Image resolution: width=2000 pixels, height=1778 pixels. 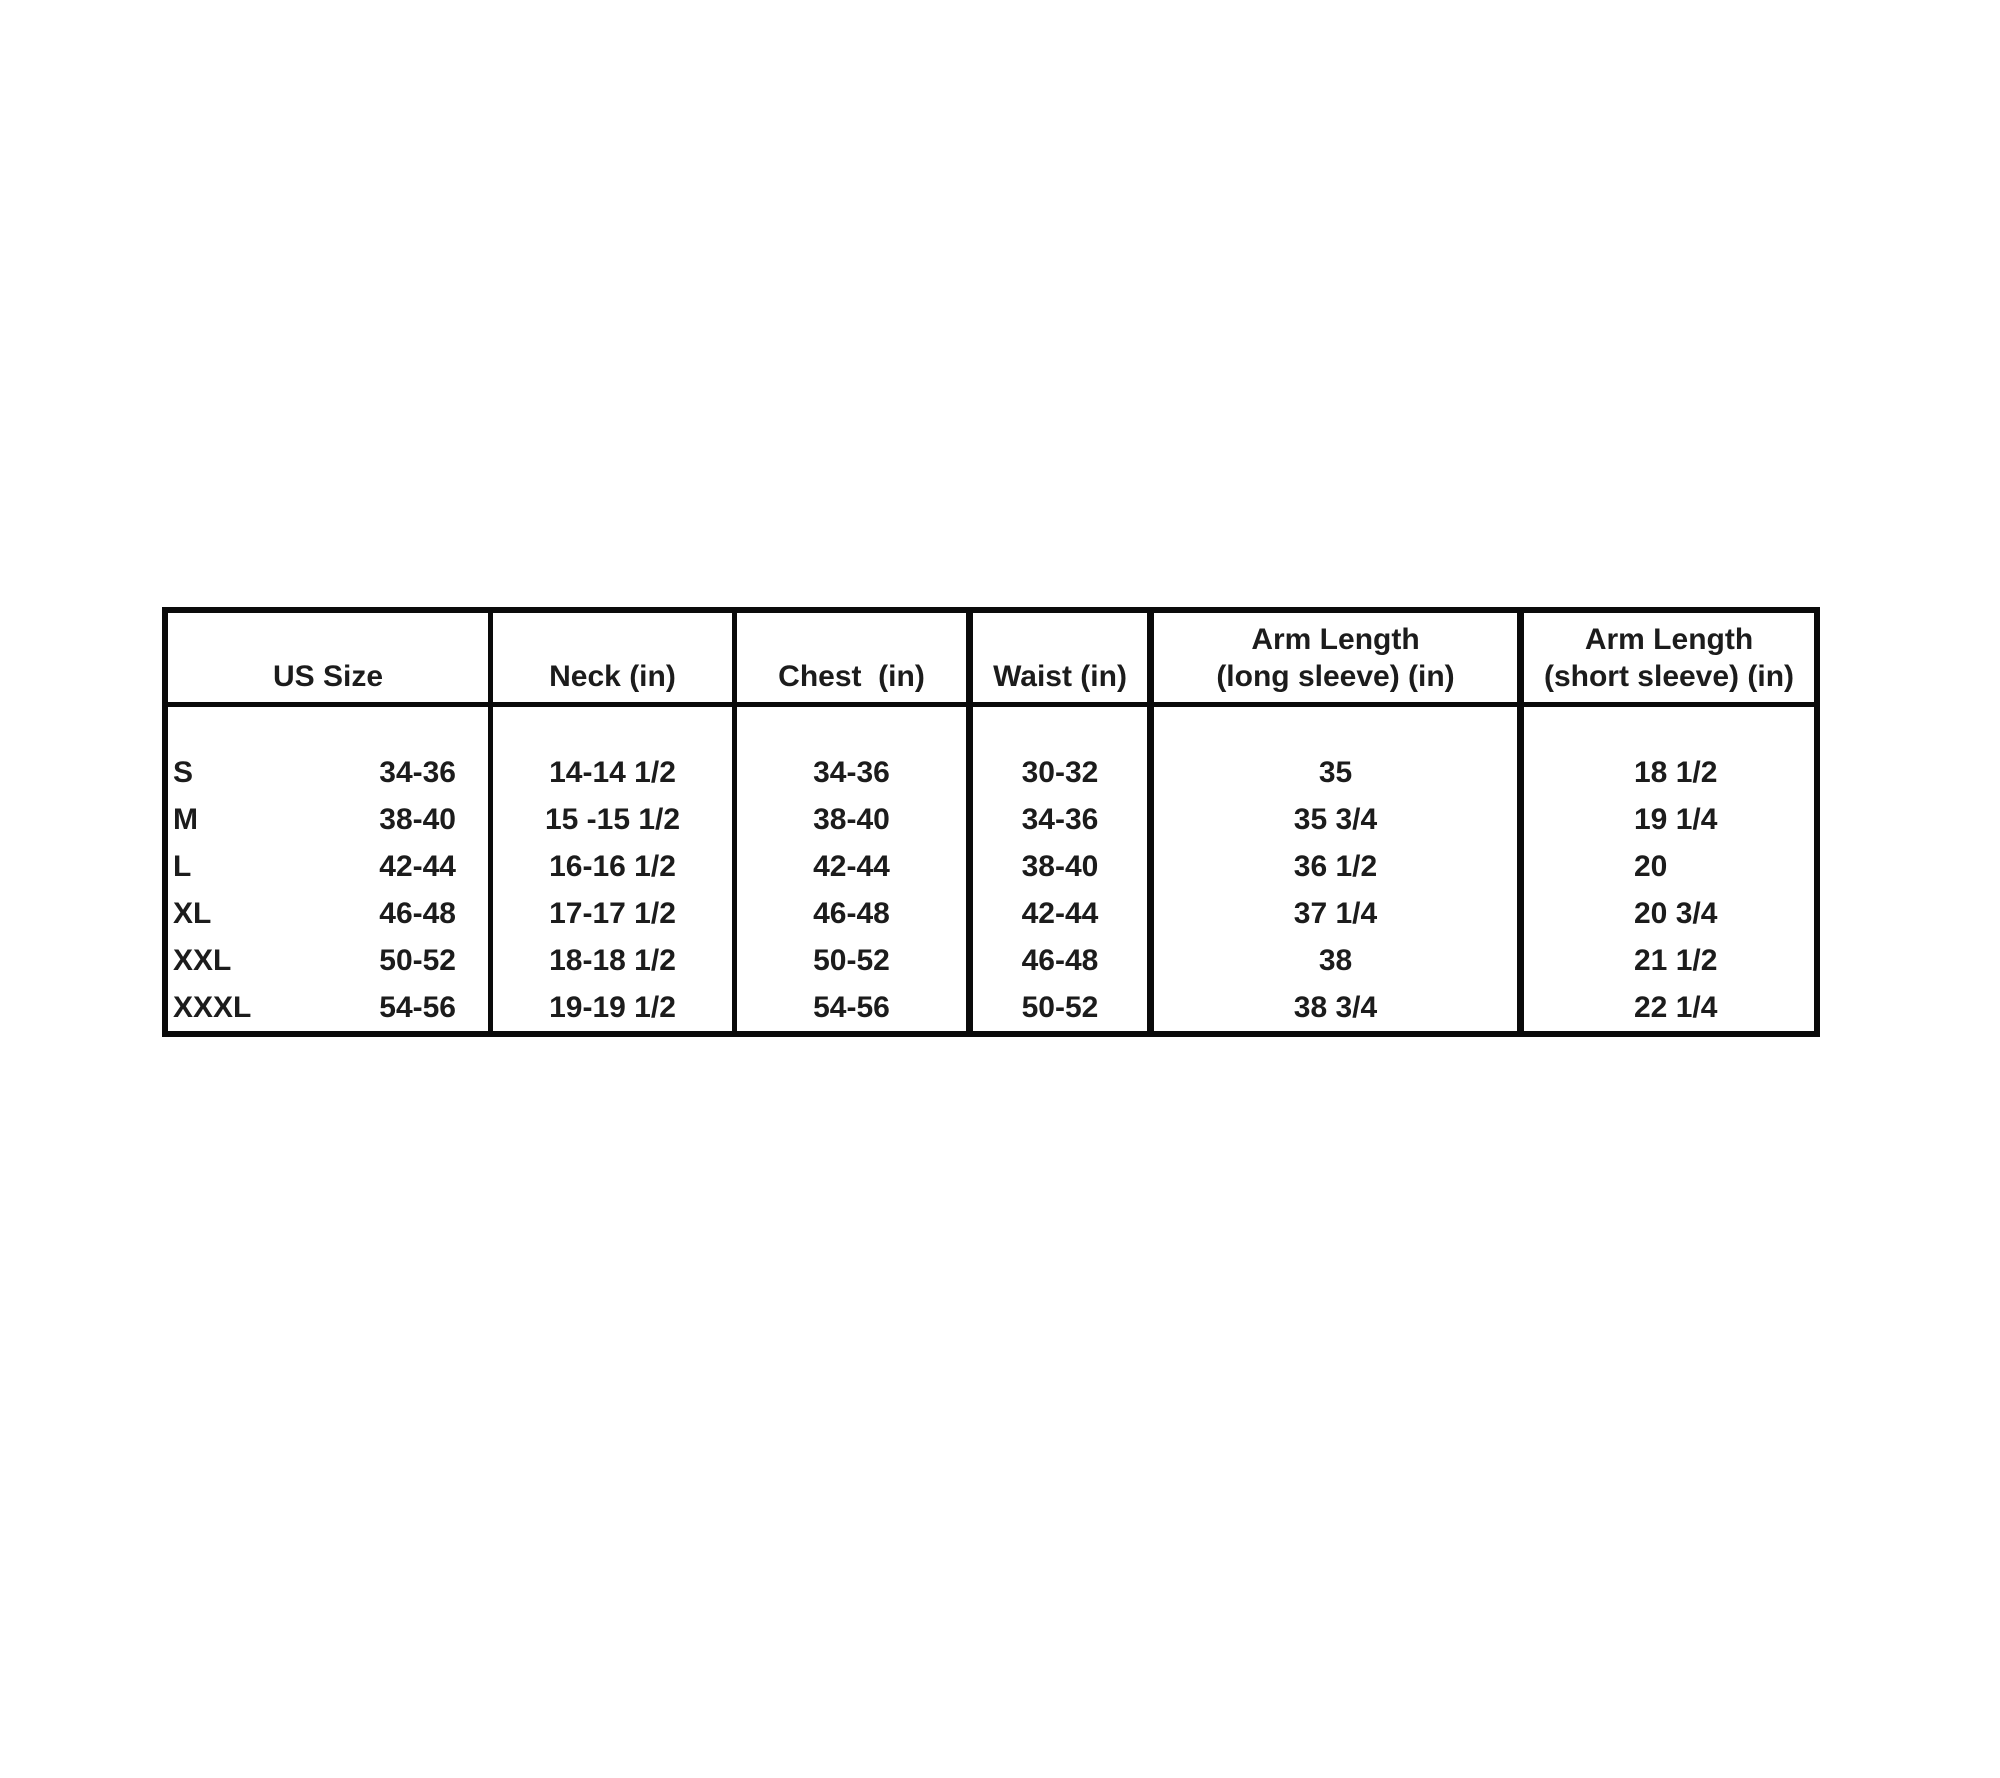 I want to click on size-code: M, so click(x=185, y=819).